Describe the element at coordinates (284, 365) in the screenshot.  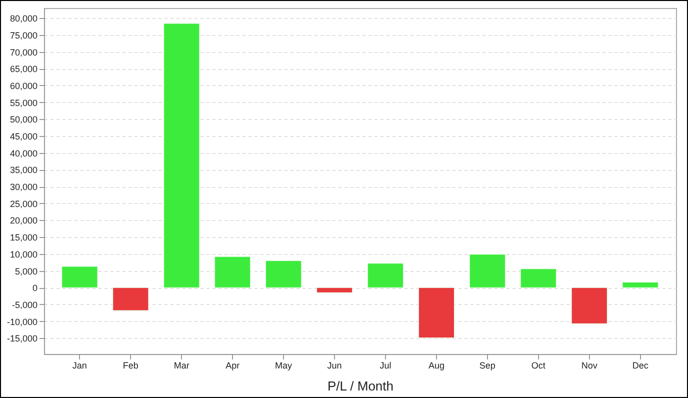
I see `x-tick-label: May` at that location.